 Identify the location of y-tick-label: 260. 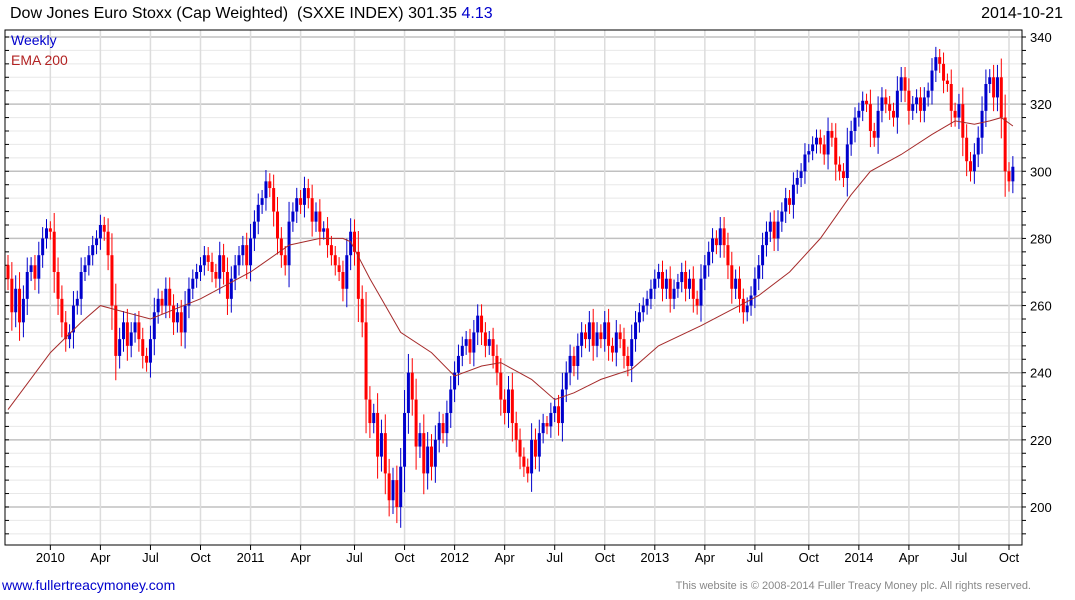
(1041, 306).